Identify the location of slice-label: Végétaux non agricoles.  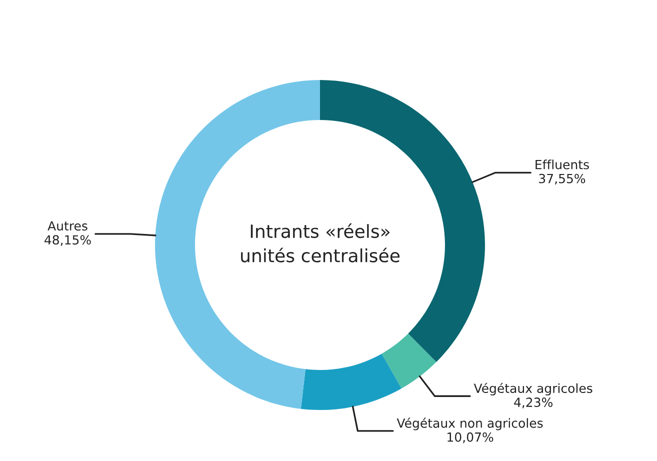
(469, 424).